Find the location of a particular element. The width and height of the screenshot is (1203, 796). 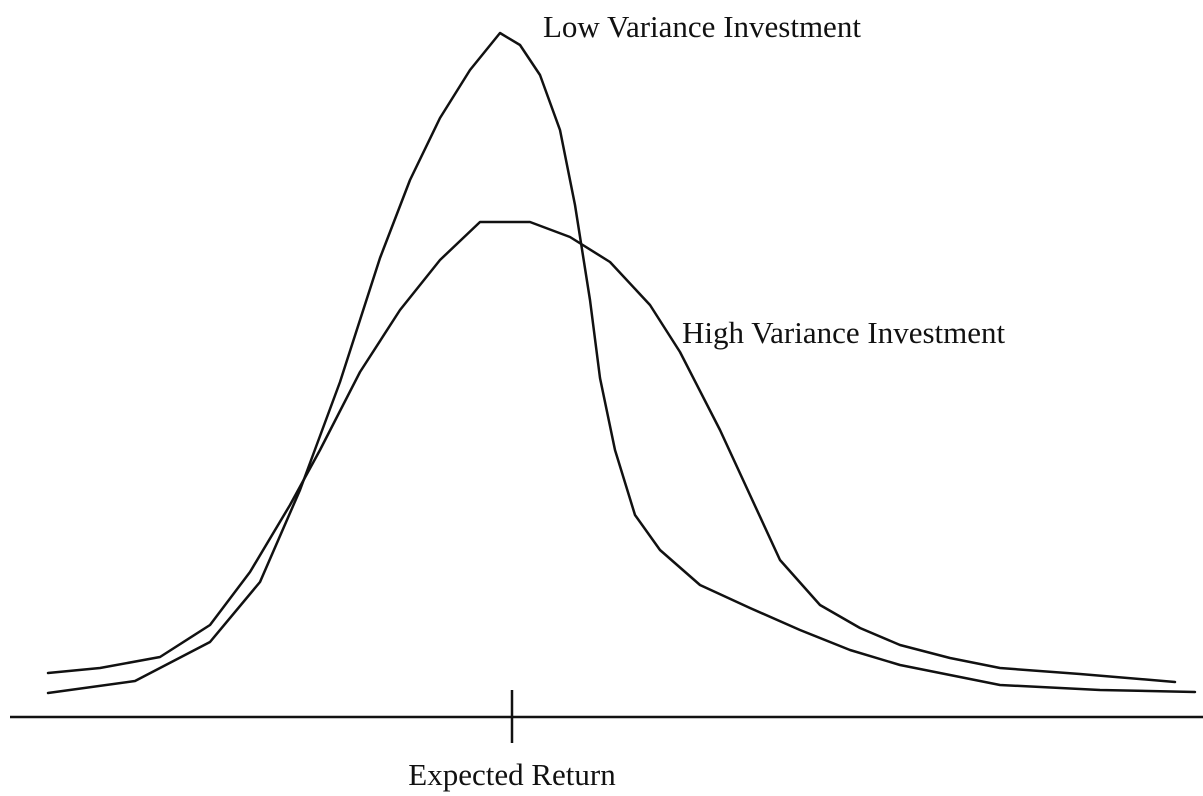

axis-marker-label: Expected Return is located at coordinates (512, 774).